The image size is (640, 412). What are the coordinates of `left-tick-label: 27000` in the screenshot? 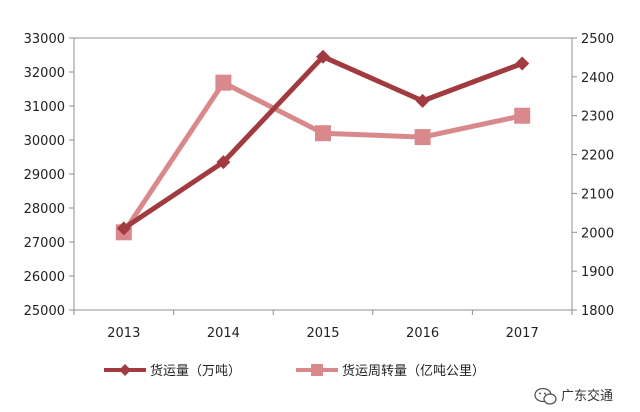 It's located at (44, 243).